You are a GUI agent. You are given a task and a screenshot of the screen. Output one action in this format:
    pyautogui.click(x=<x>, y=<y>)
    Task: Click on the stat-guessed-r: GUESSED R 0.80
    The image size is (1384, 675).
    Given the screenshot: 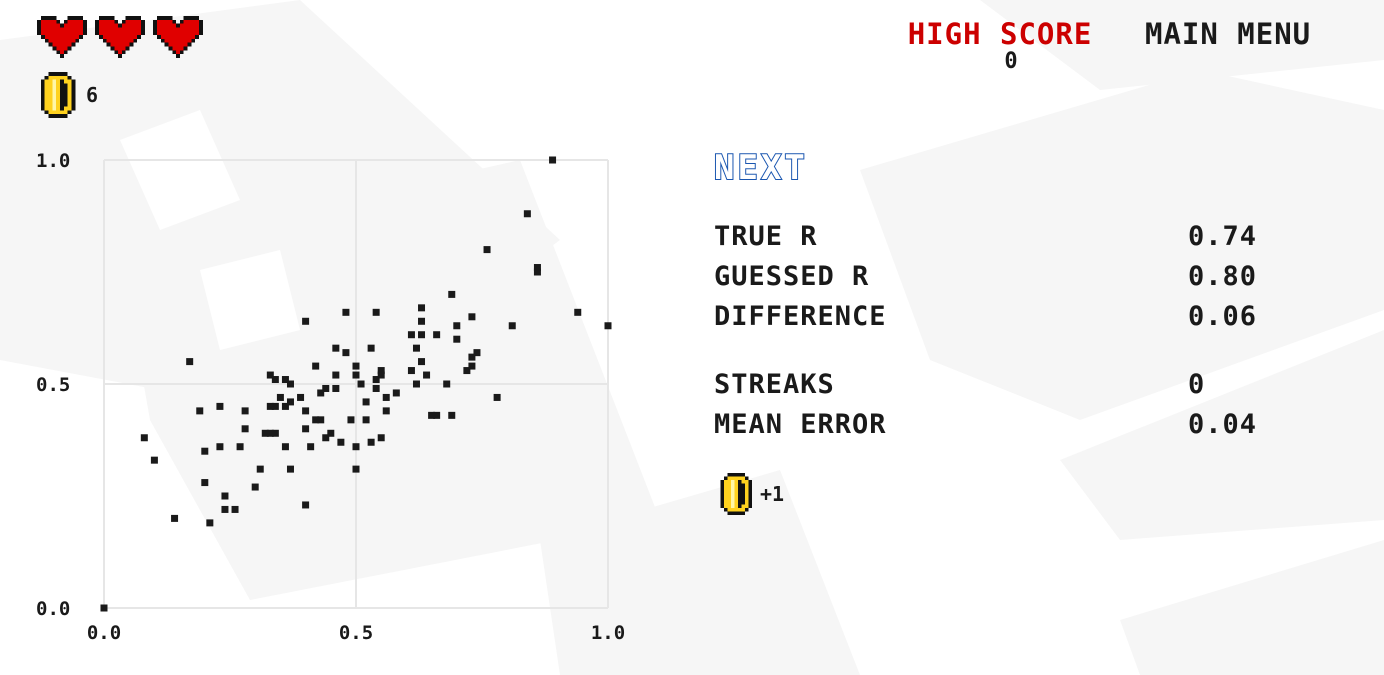 What is the action you would take?
    pyautogui.click(x=994, y=277)
    